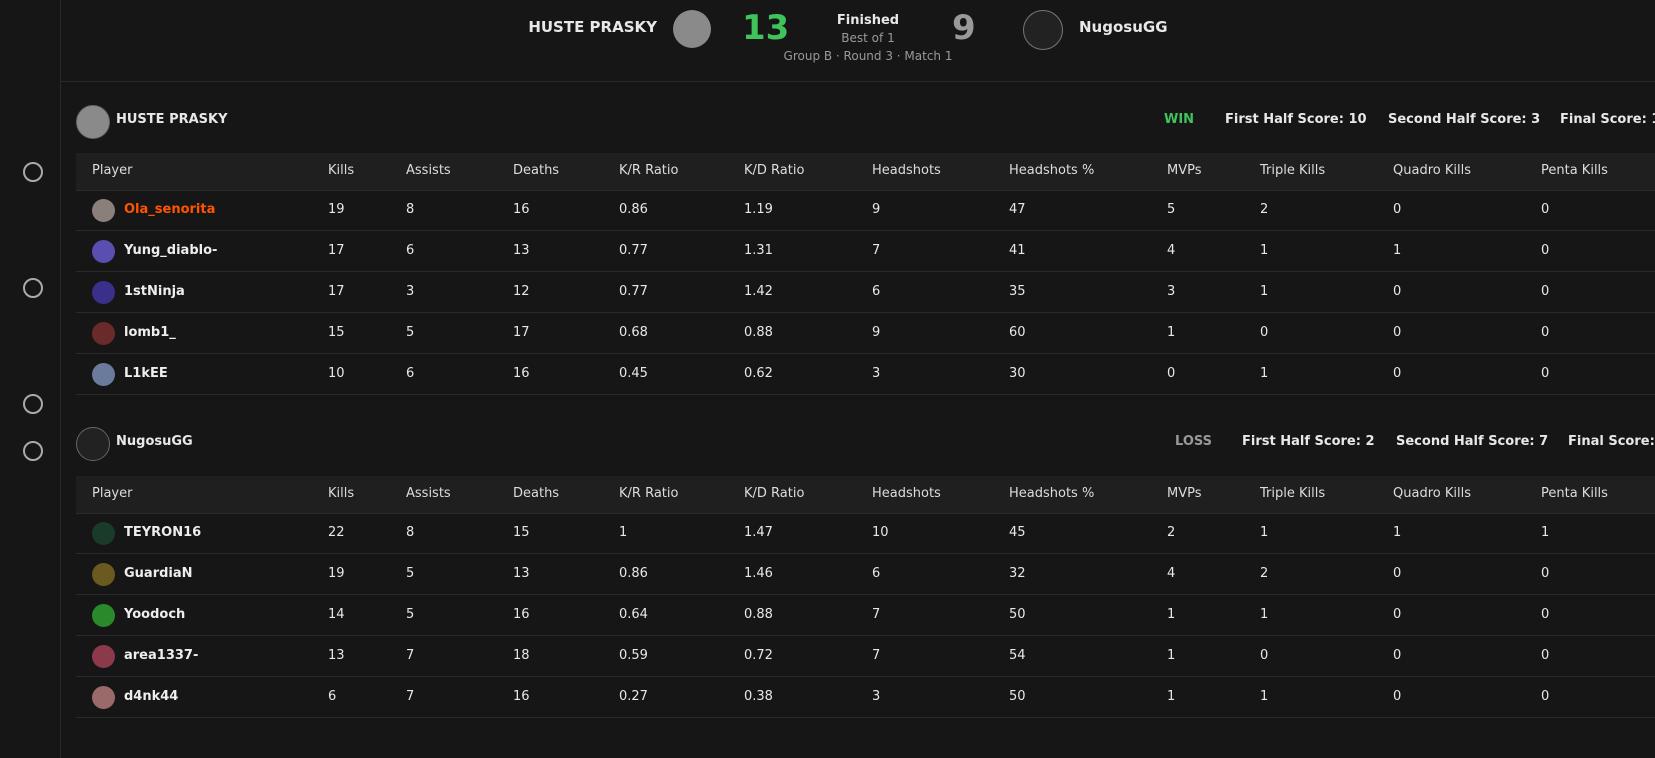  I want to click on player-name: d4nk44, so click(151, 696).